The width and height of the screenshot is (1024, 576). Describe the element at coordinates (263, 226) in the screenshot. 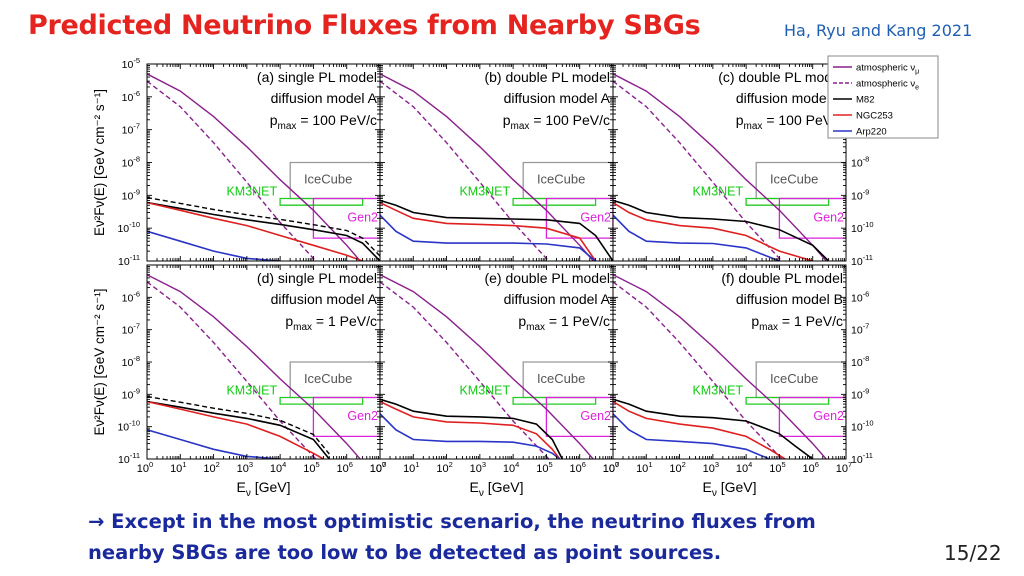

I see `m82-dashed-line` at that location.